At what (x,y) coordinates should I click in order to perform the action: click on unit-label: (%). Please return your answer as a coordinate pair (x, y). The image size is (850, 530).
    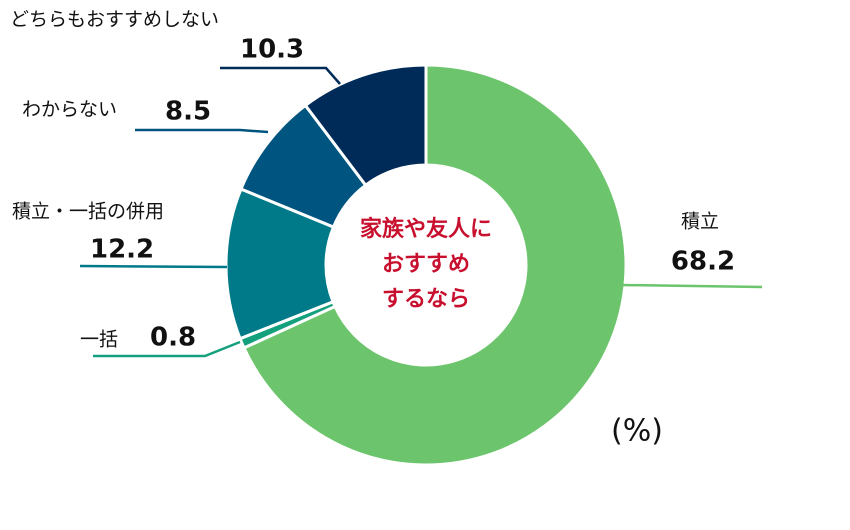
    Looking at the image, I should click on (637, 431).